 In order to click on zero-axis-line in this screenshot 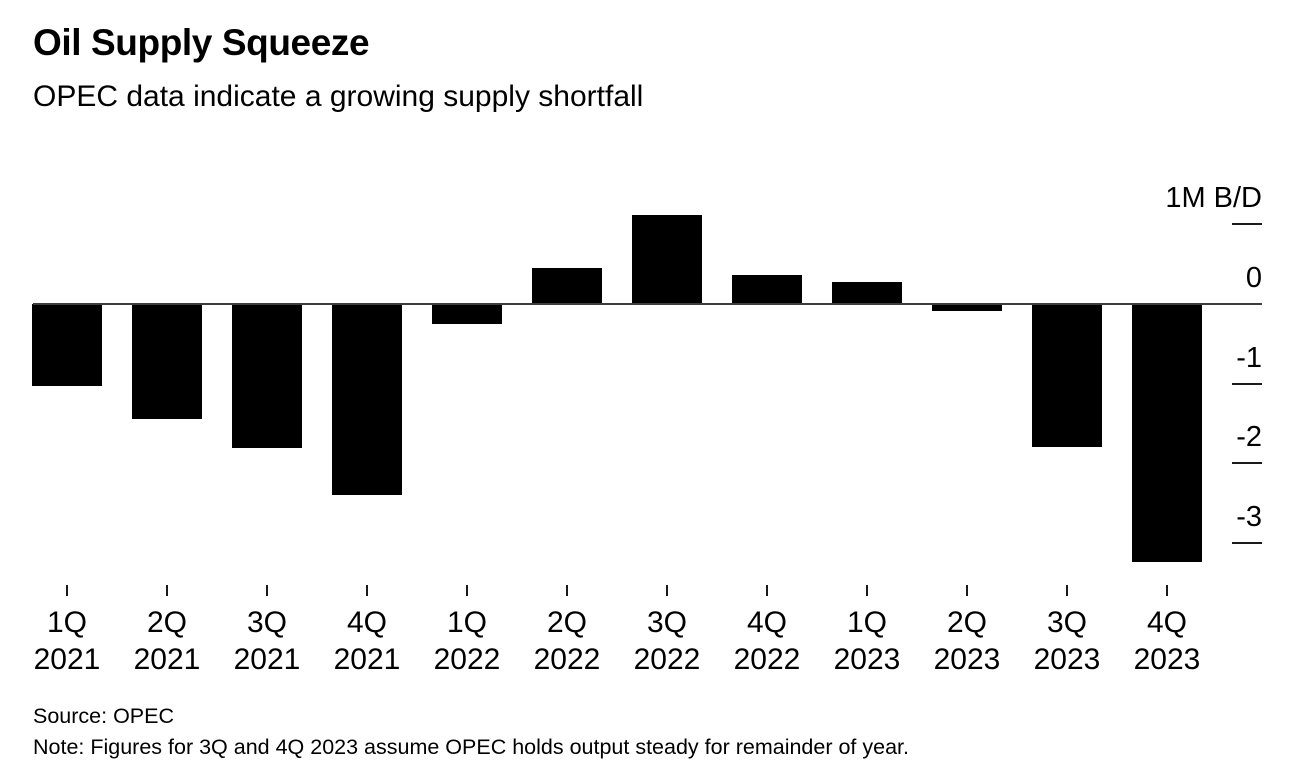, I will do `click(647, 304)`.